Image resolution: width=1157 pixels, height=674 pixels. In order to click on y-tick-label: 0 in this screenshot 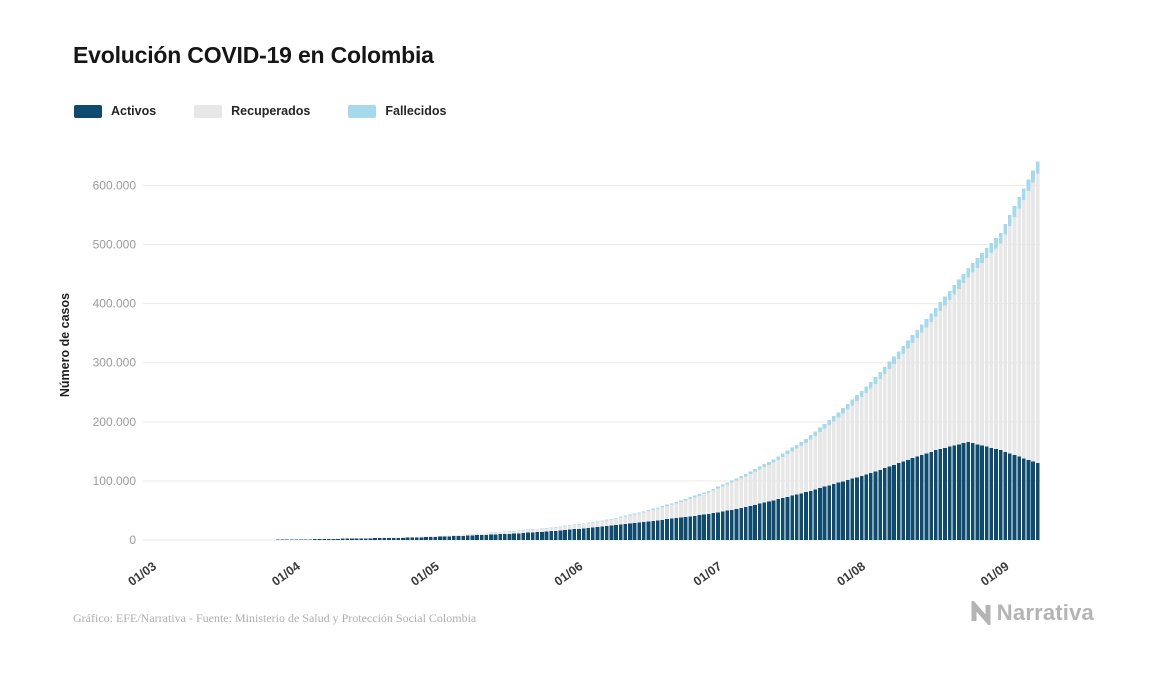, I will do `click(132, 540)`.